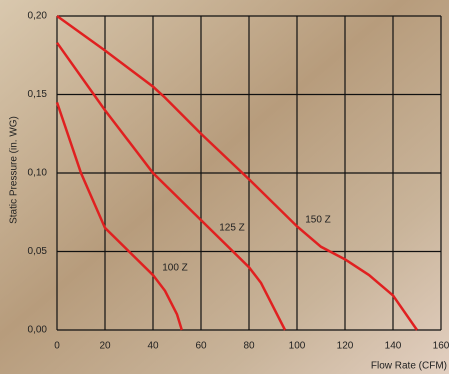 Image resolution: width=449 pixels, height=374 pixels. Describe the element at coordinates (38, 16) in the screenshot. I see `y-tick-label: 0,20` at that location.